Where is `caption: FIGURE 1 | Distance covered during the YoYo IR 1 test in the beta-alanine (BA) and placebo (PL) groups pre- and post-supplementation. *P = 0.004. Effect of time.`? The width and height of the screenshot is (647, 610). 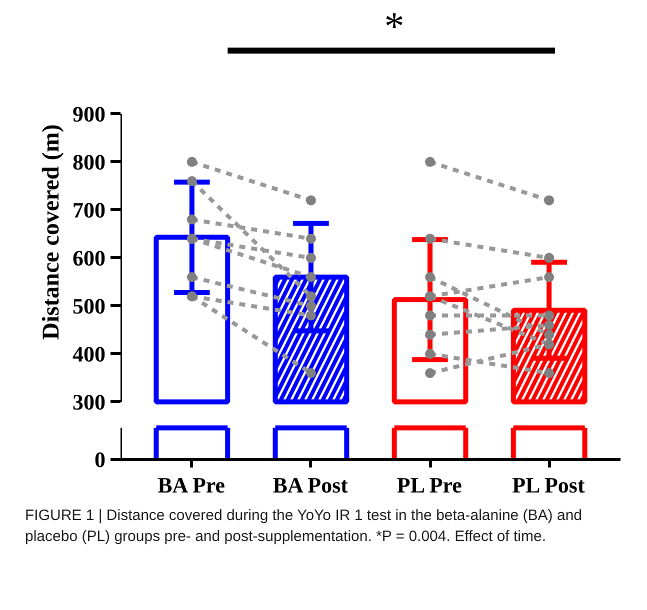 caption: FIGURE 1 | Distance covered during the YoYo IR 1 test in the beta-alanine (BA) and placebo (PL) groups pre- and post-supplementation. *P = 0.004. Effect of time. is located at coordinates (304, 527).